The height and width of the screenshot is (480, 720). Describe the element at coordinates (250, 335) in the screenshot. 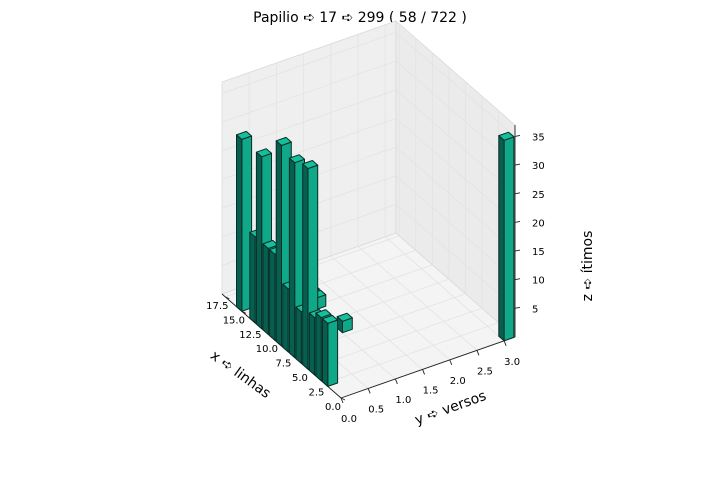

I see `x-tick-label: 12.5` at that location.